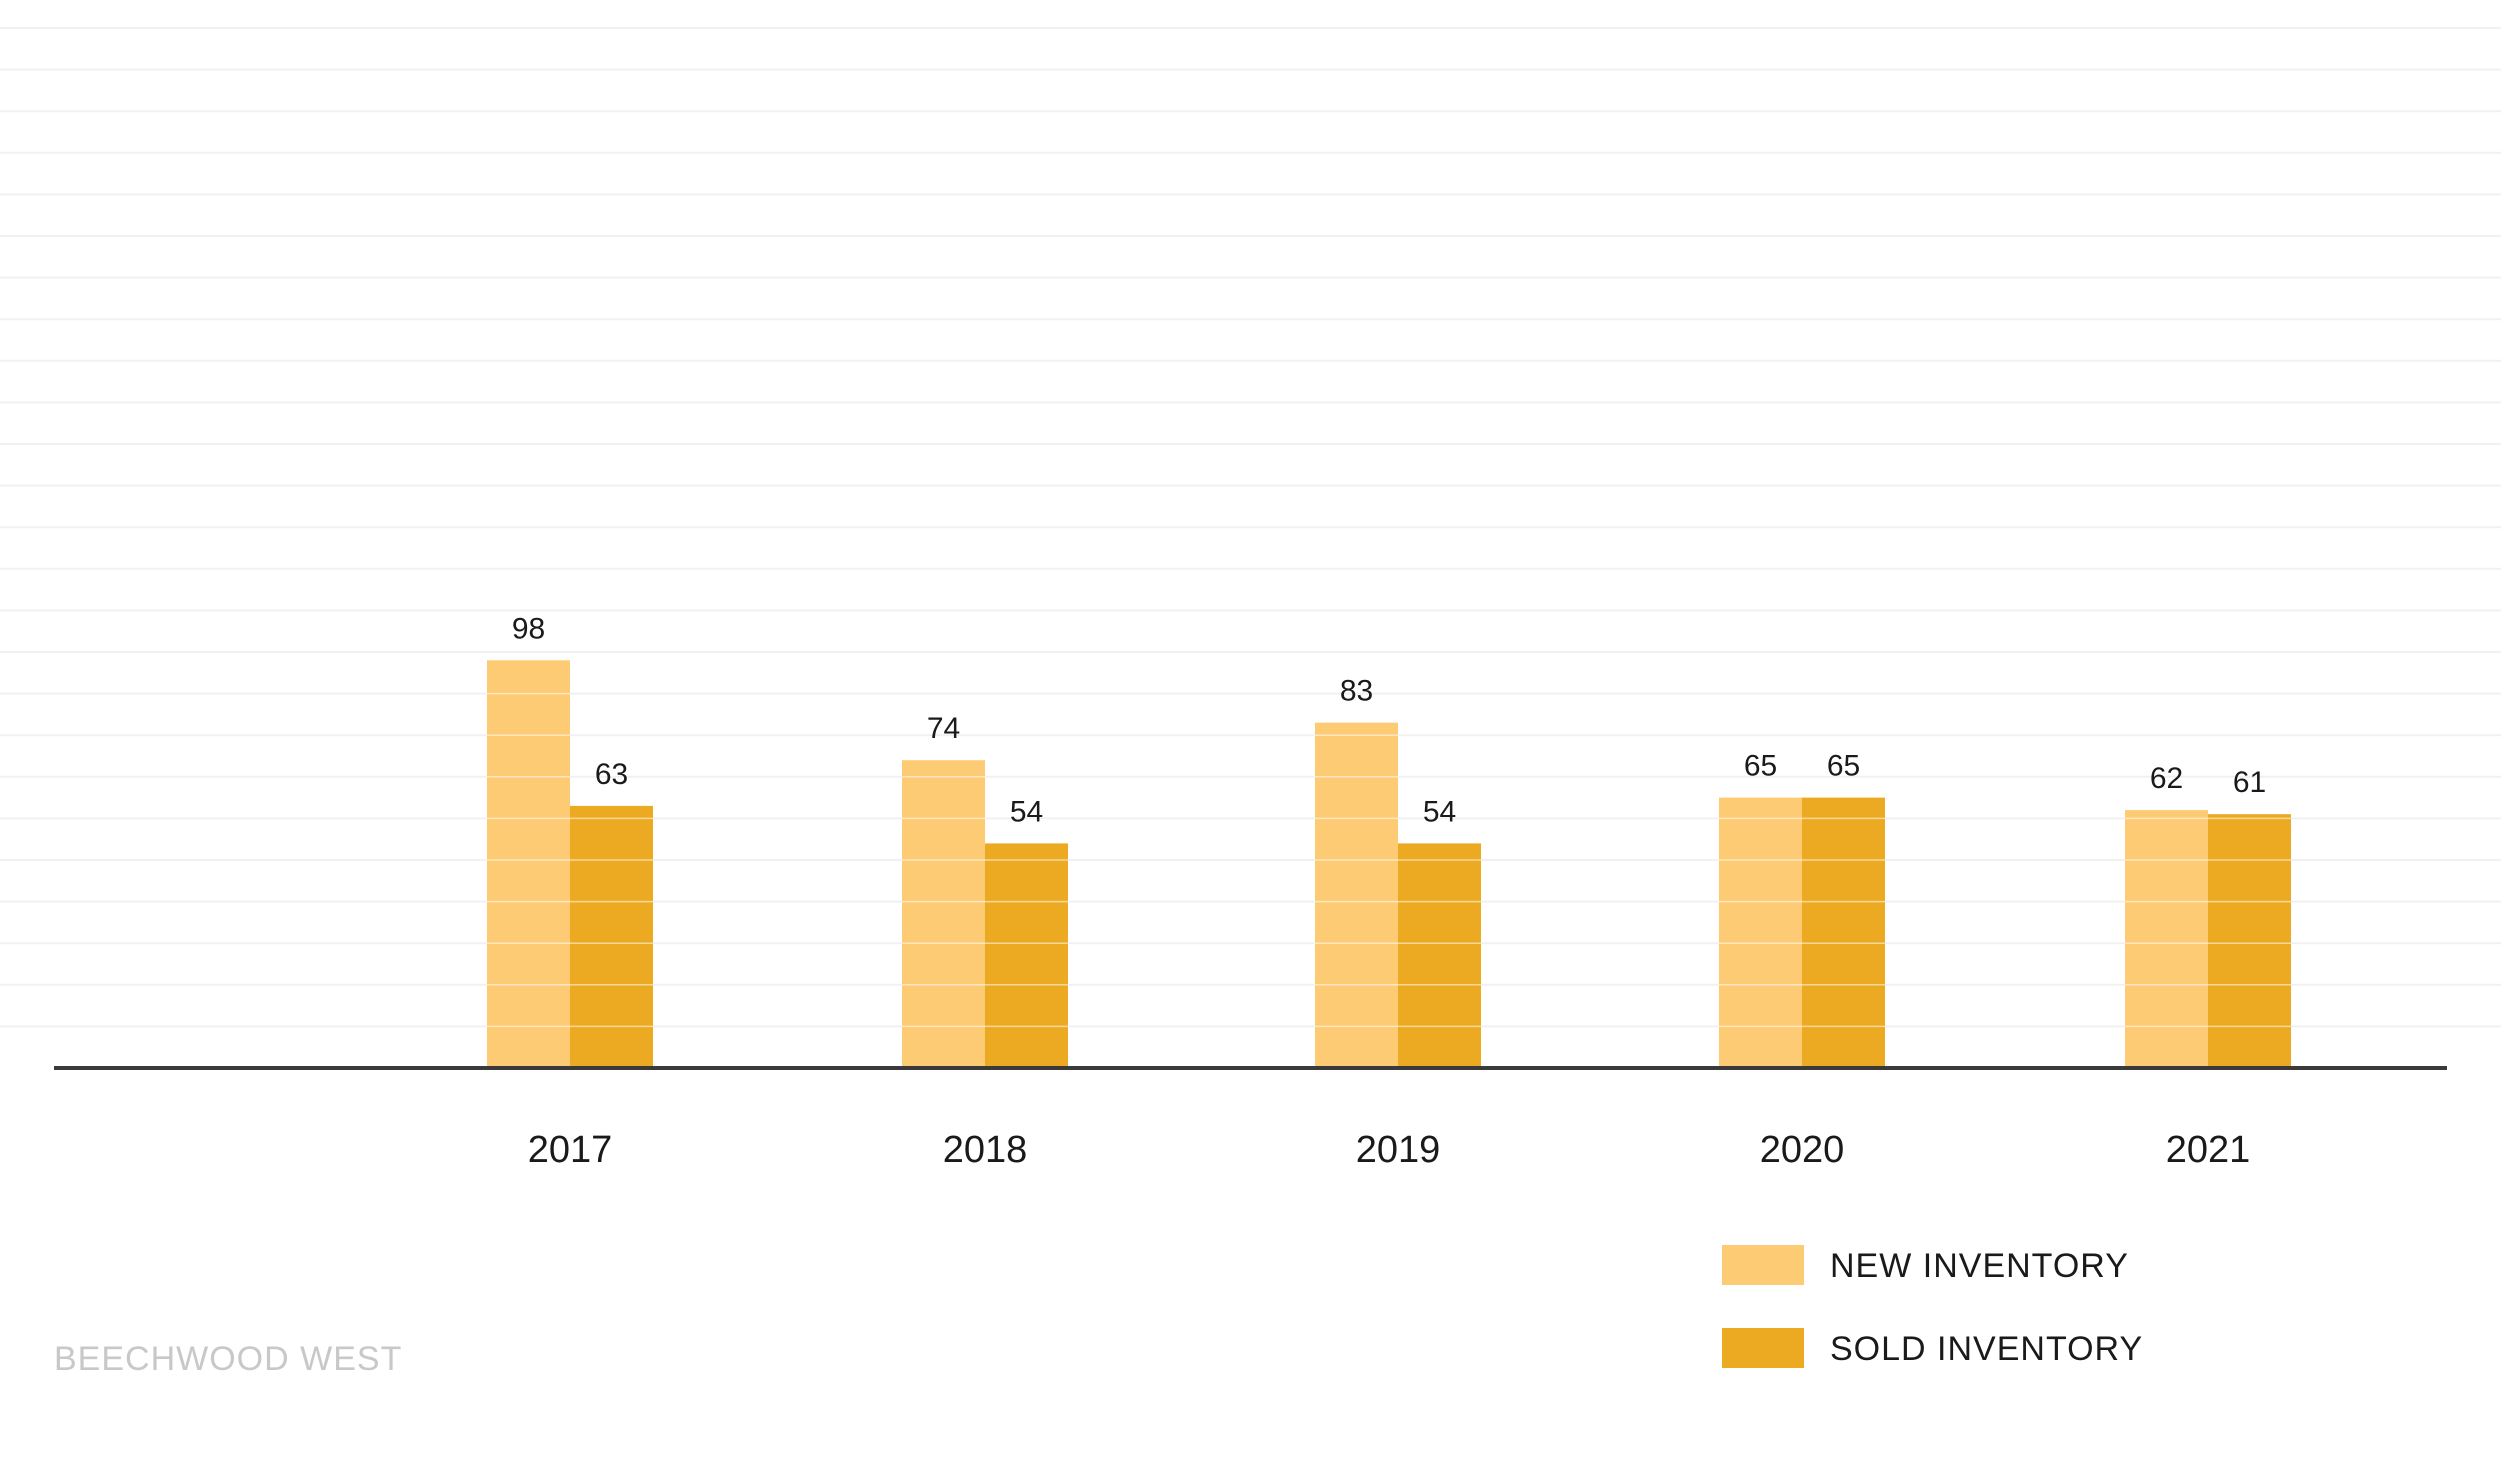 The image size is (2501, 1464). I want to click on legend-label-sold: SOLD INVENTORY, so click(1986, 1349).